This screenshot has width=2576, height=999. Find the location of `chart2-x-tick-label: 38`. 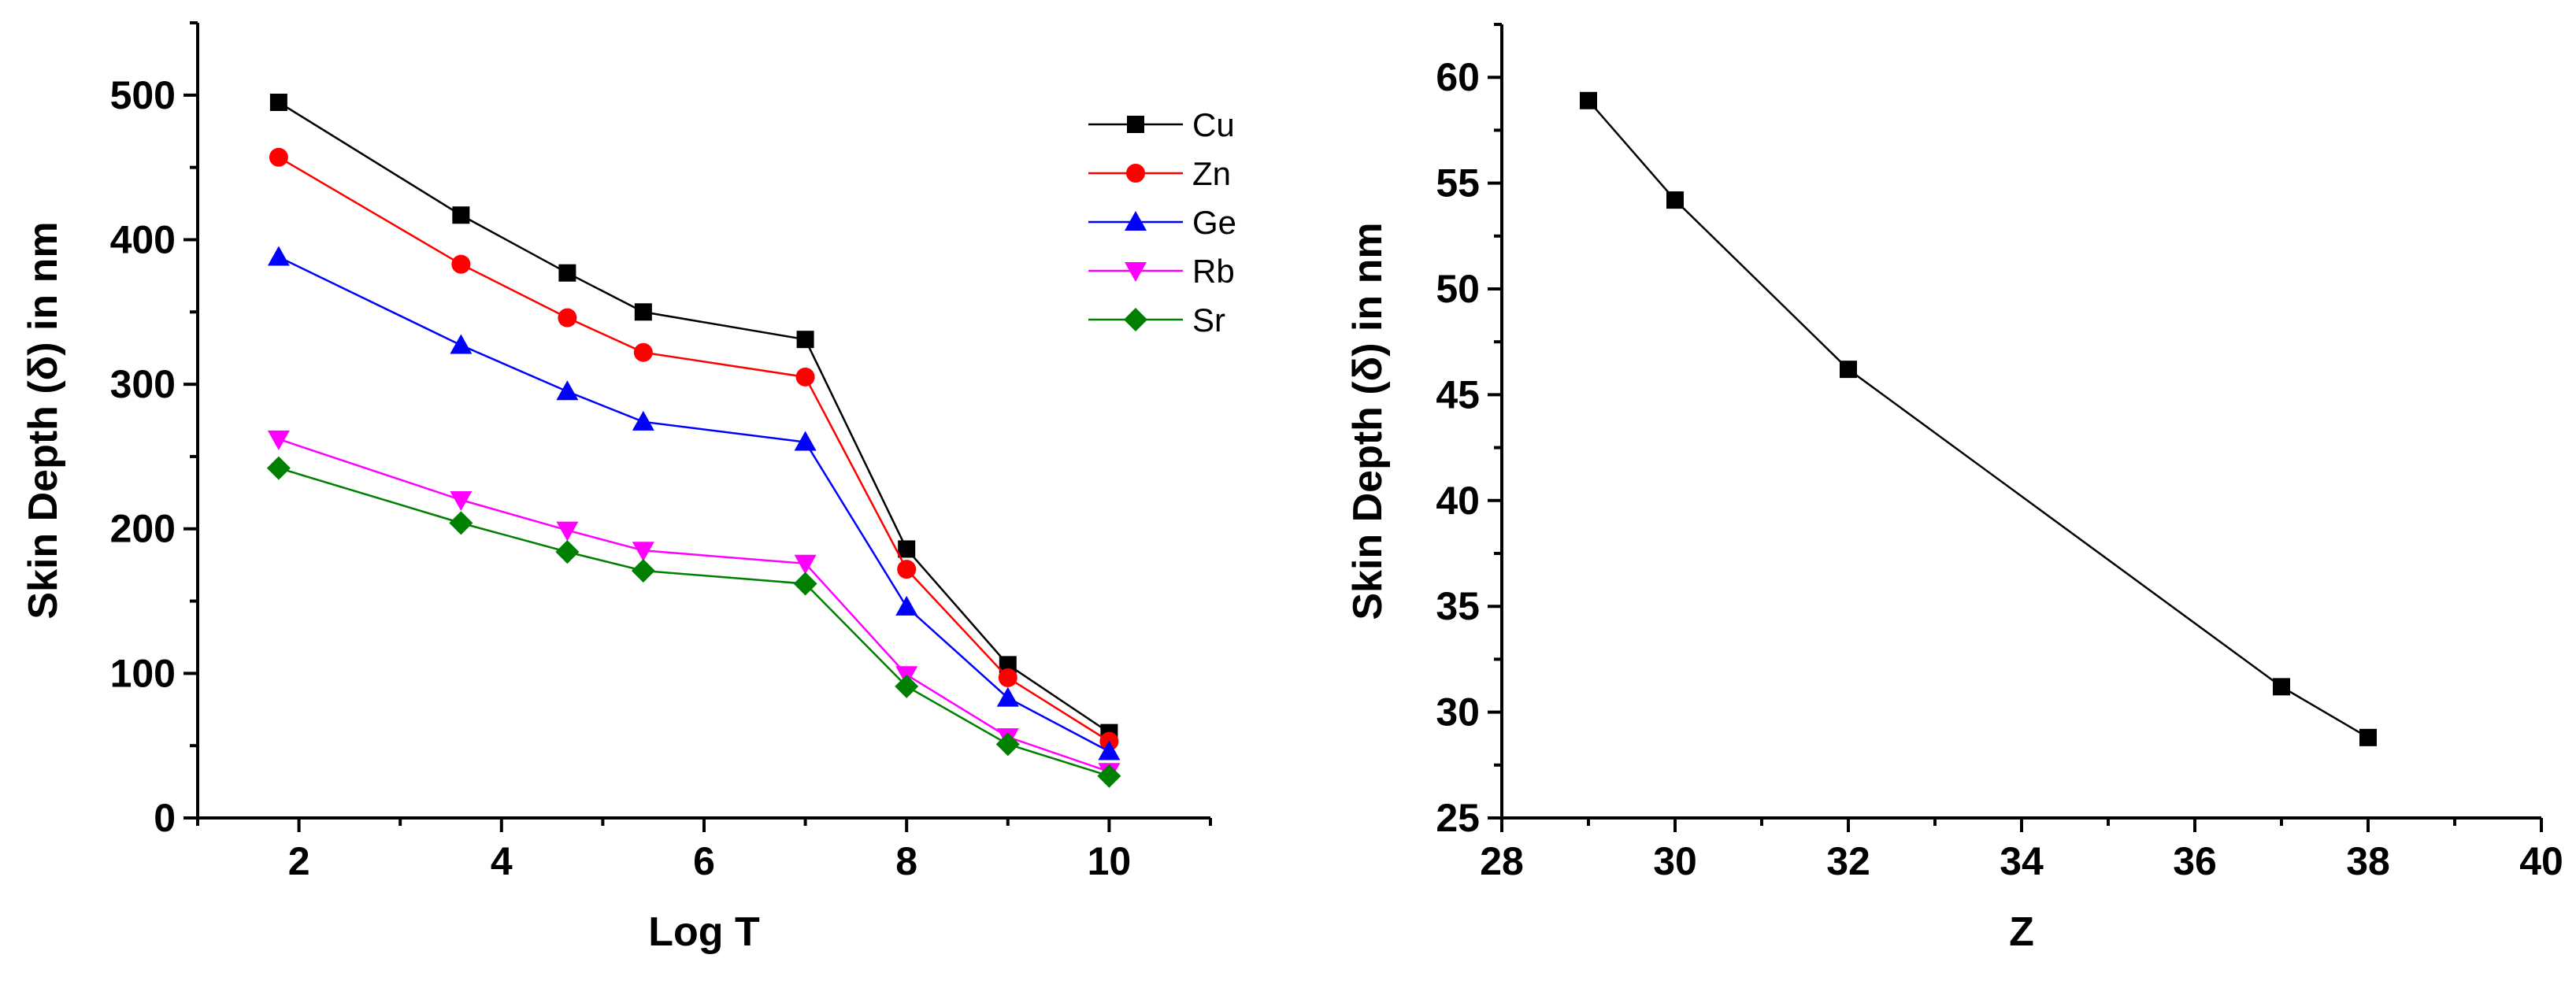

chart2-x-tick-label: 38 is located at coordinates (2368, 861).